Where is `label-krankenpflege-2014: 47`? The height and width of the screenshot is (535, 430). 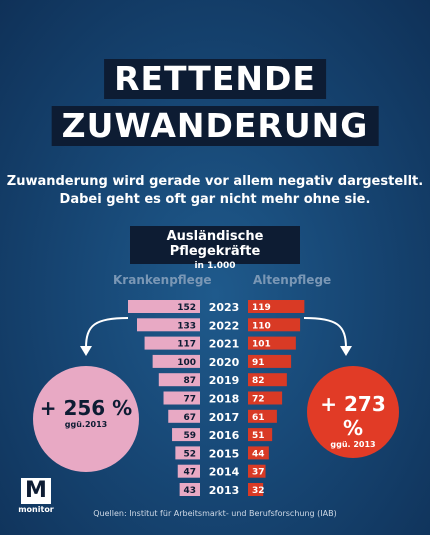 label-krankenpflege-2014: 47 is located at coordinates (189, 473).